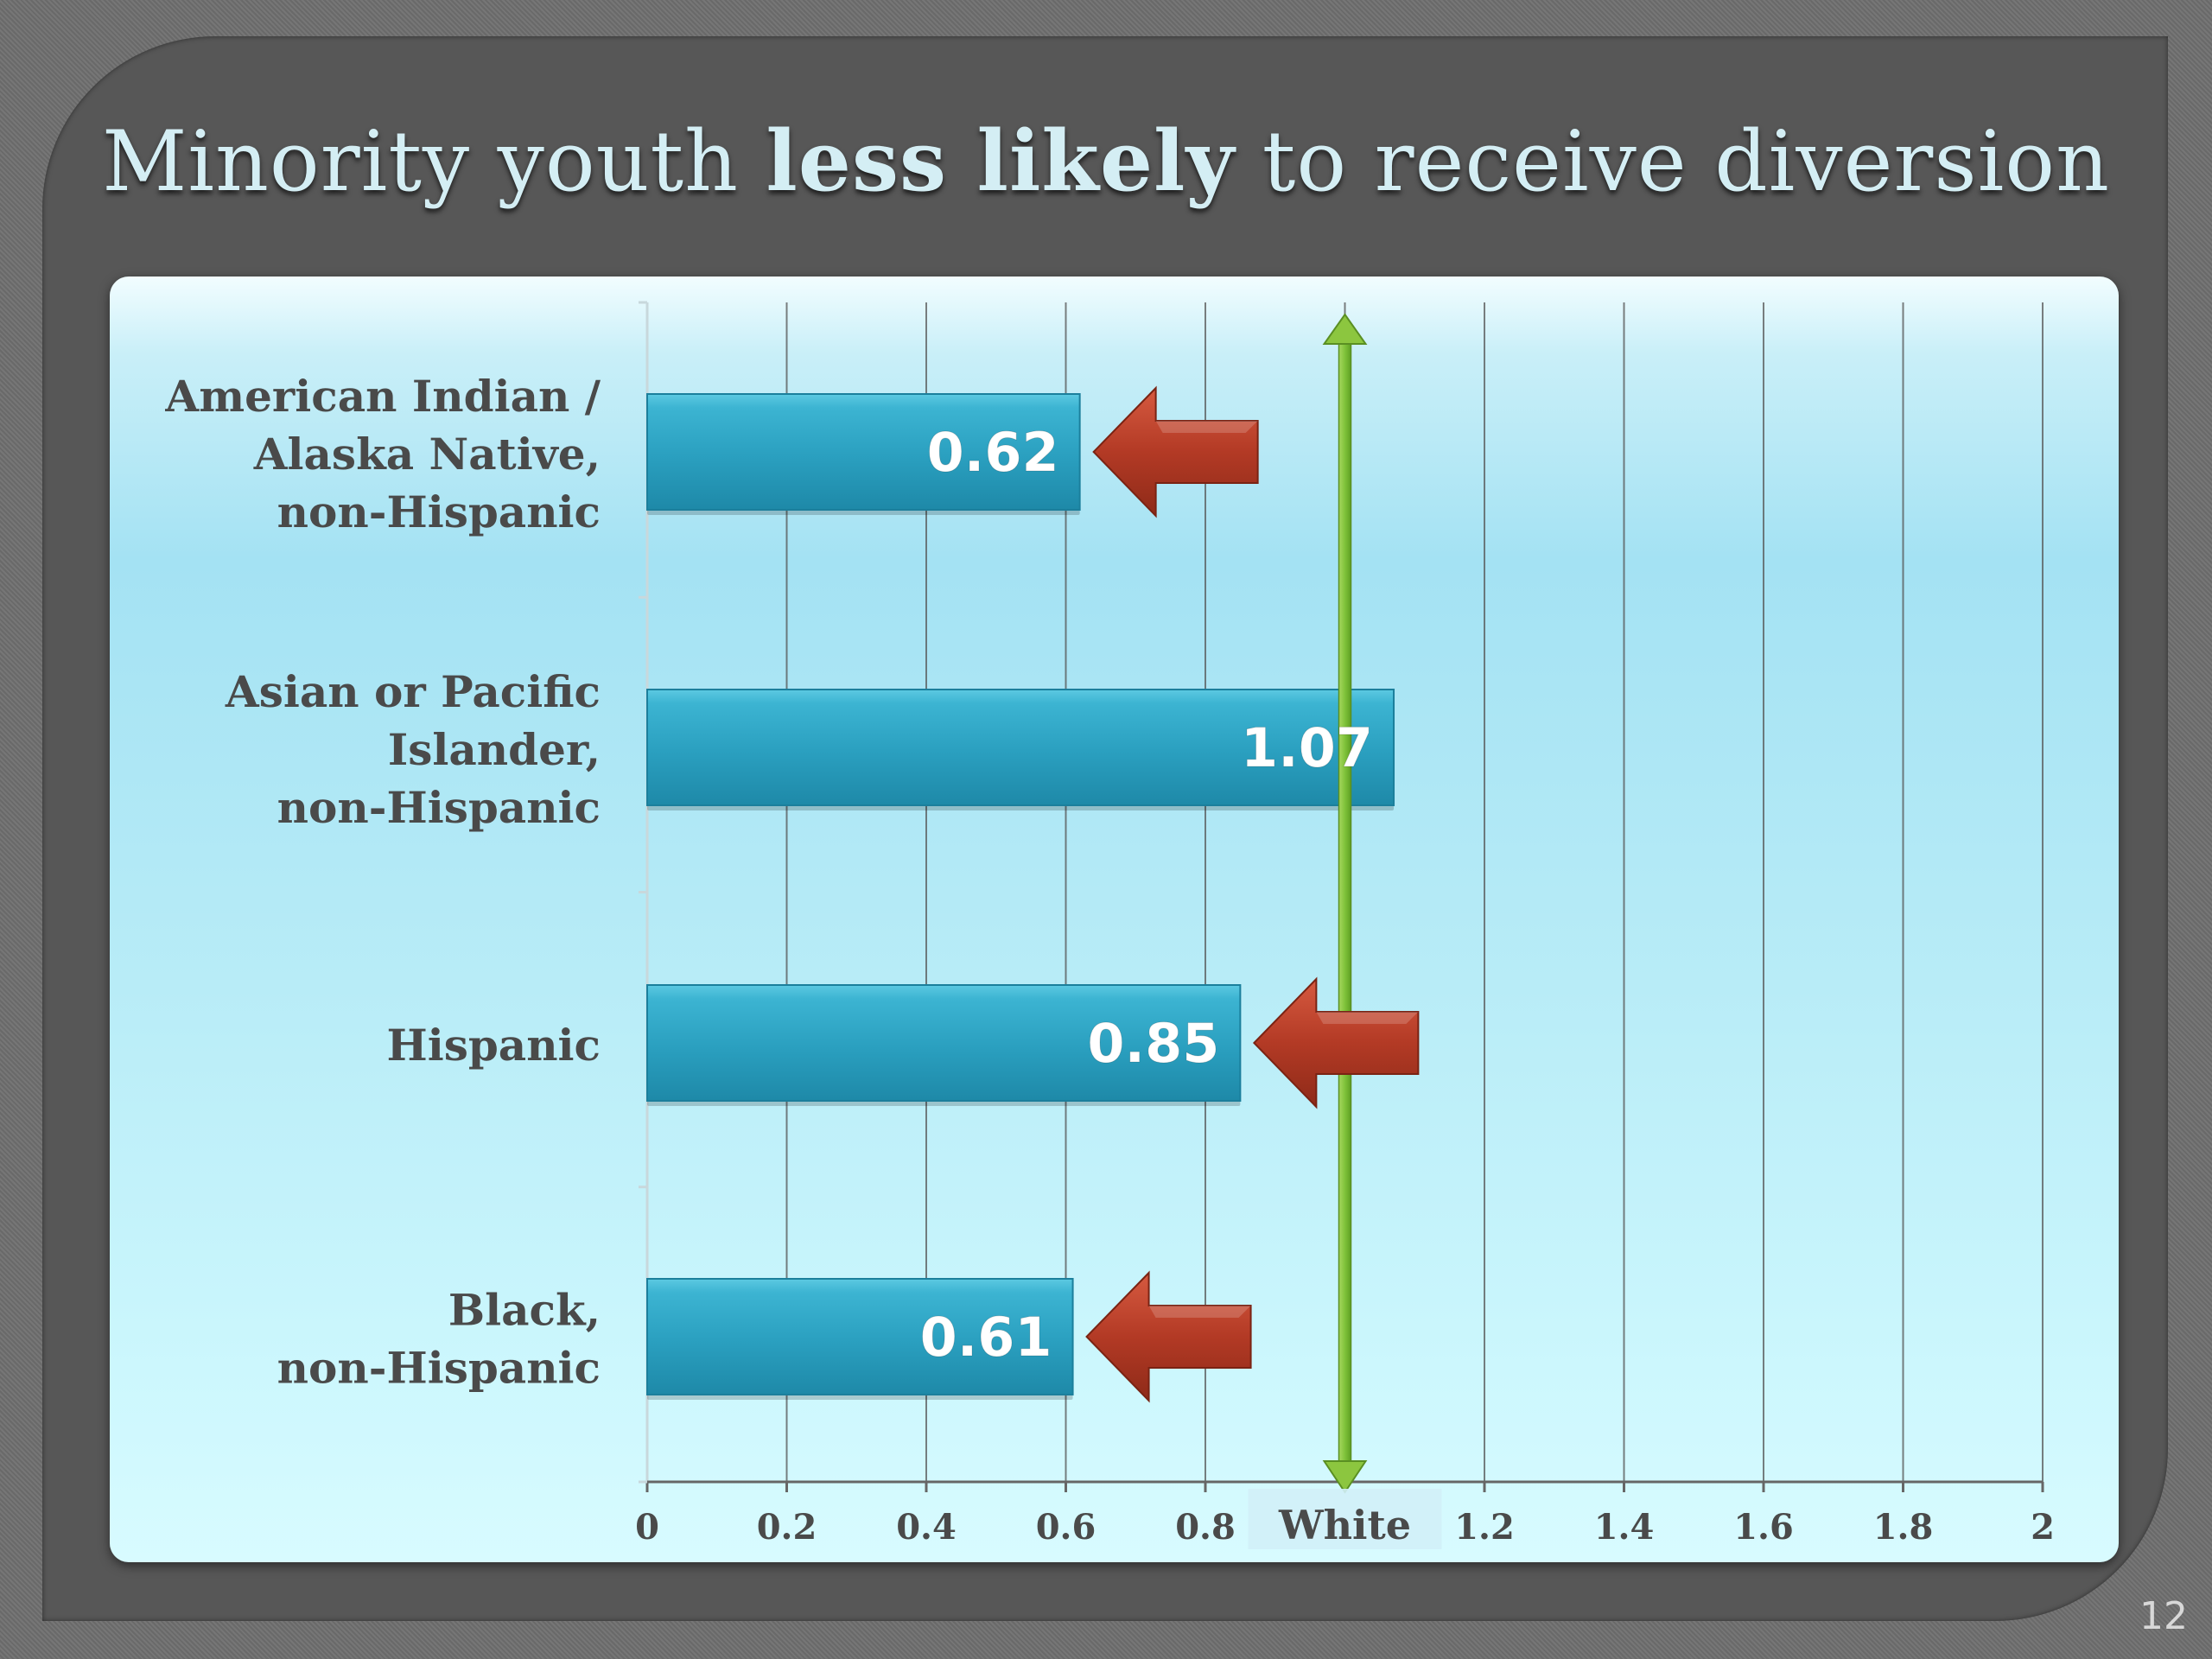 This screenshot has width=2212, height=1659. Describe the element at coordinates (1763, 1527) in the screenshot. I see `x-tick-label: 1.6` at that location.